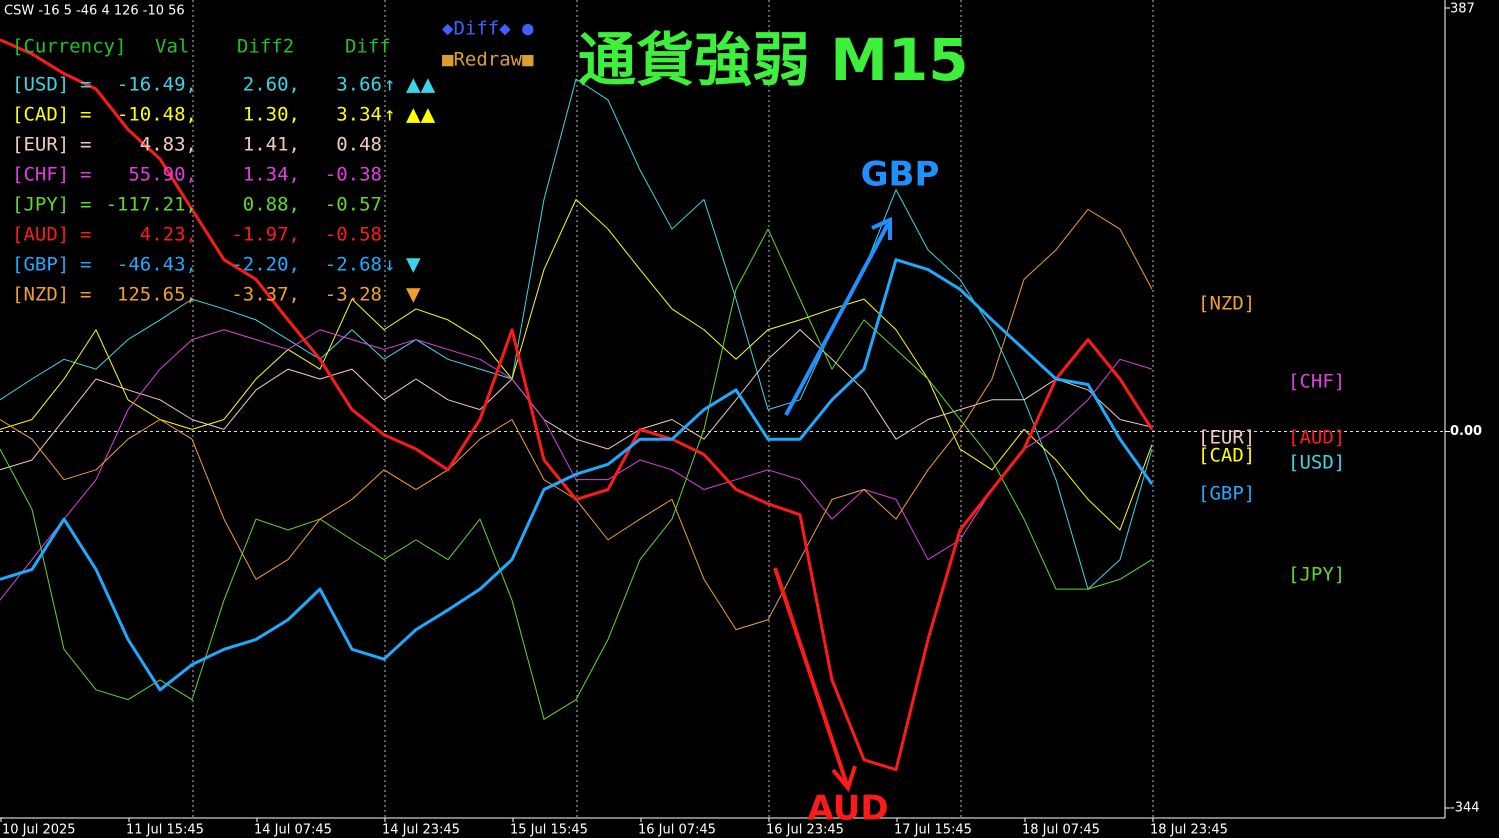  Describe the element at coordinates (40, 265) in the screenshot. I see `panel-currency: [GBP]` at that location.